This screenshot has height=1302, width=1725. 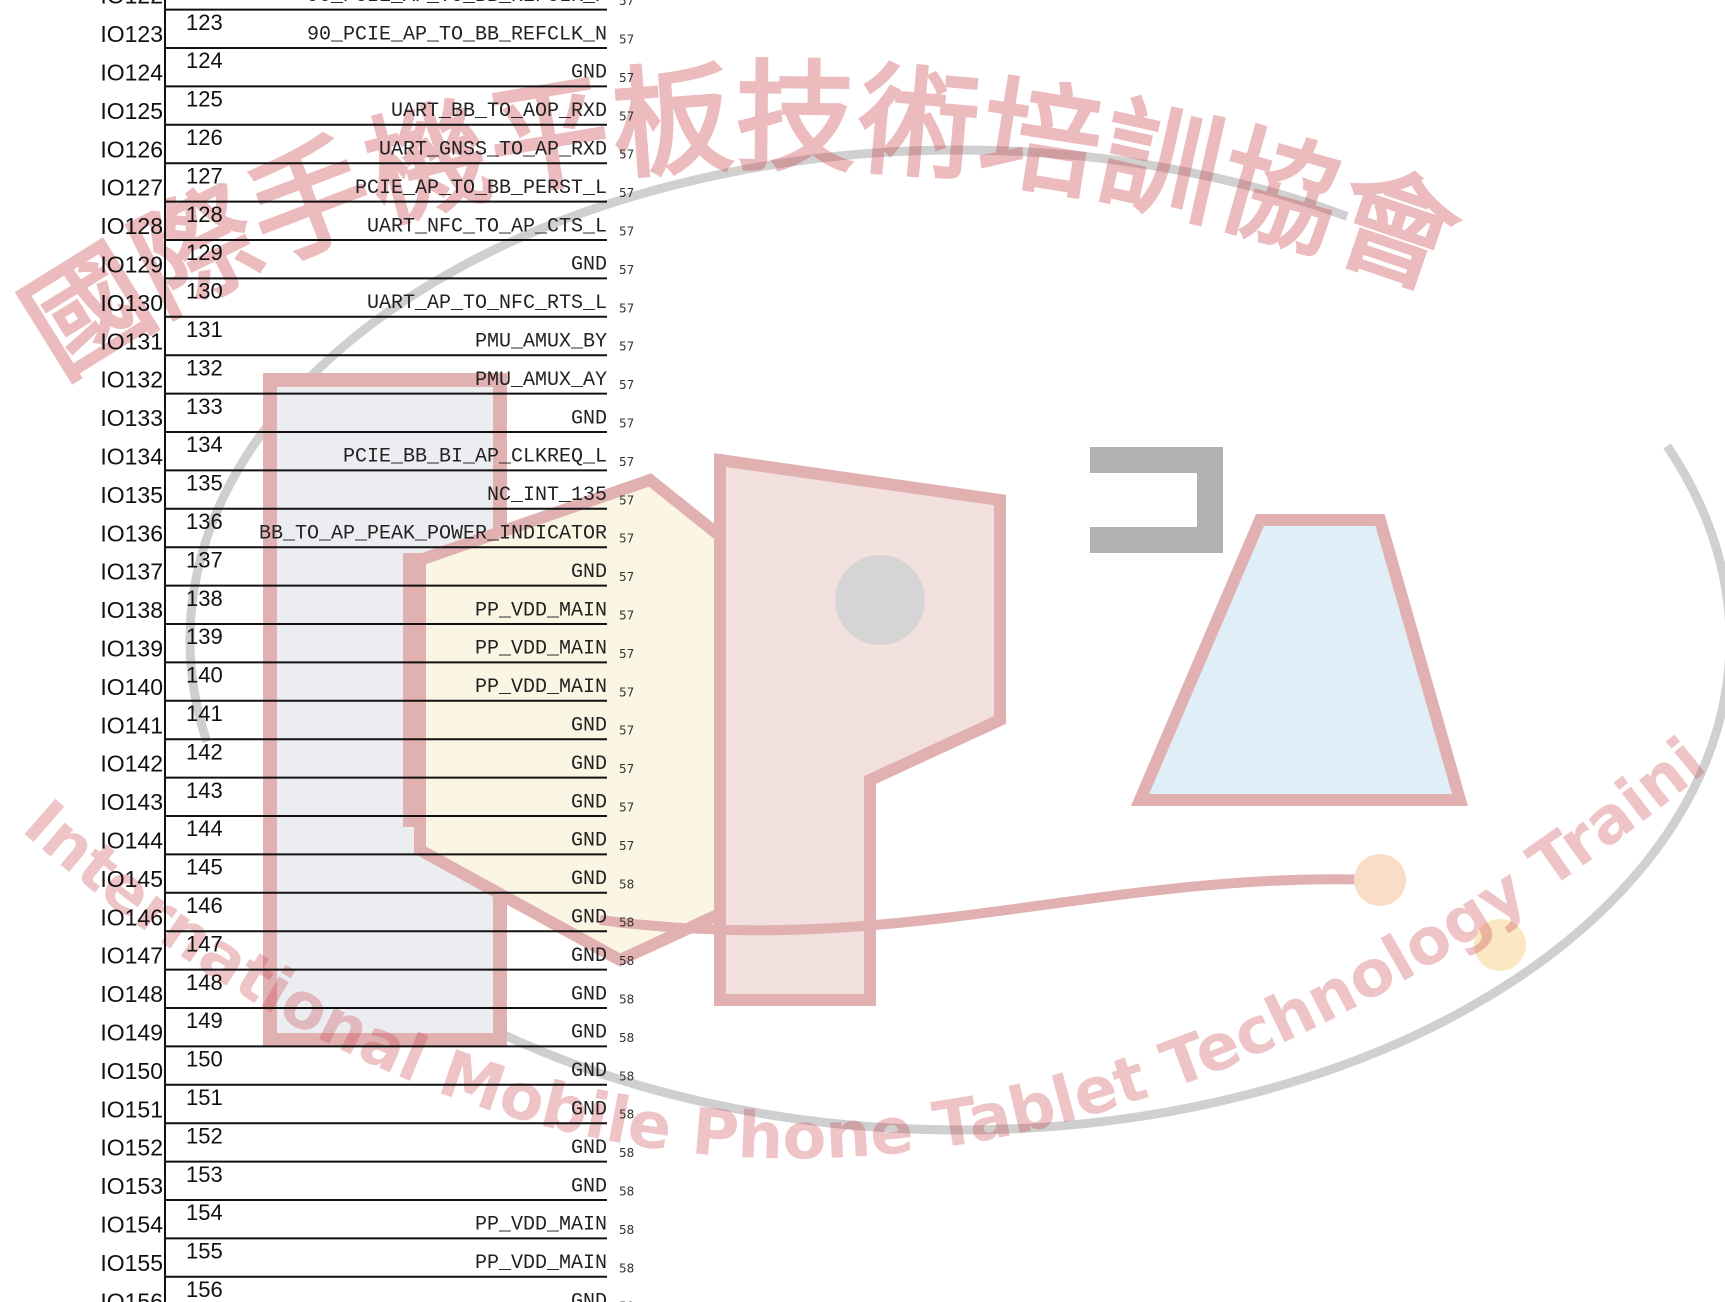 I want to click on io-label: IO154, so click(x=131, y=1224).